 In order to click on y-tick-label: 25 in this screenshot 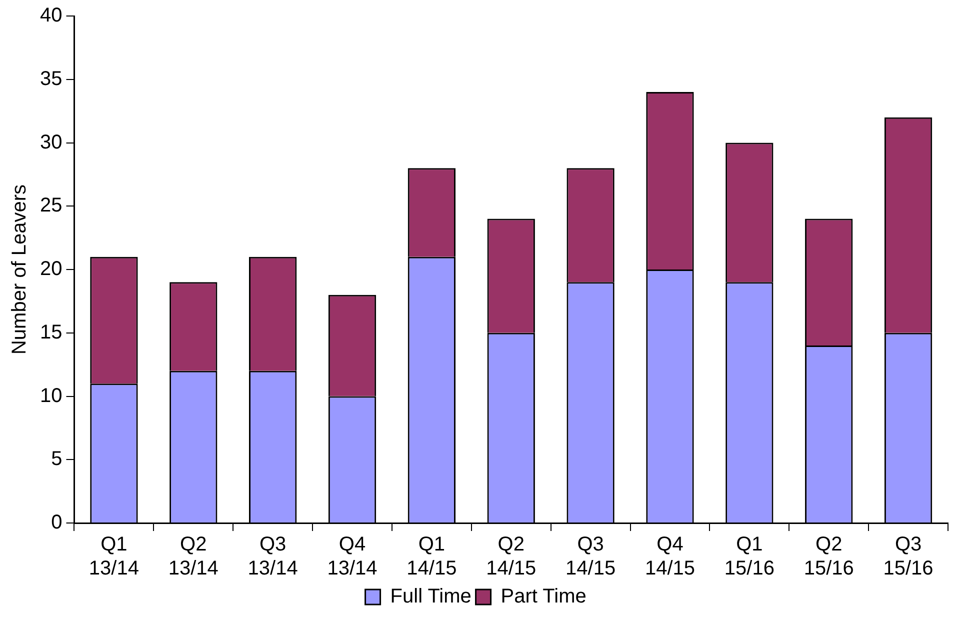, I will do `click(51, 205)`.